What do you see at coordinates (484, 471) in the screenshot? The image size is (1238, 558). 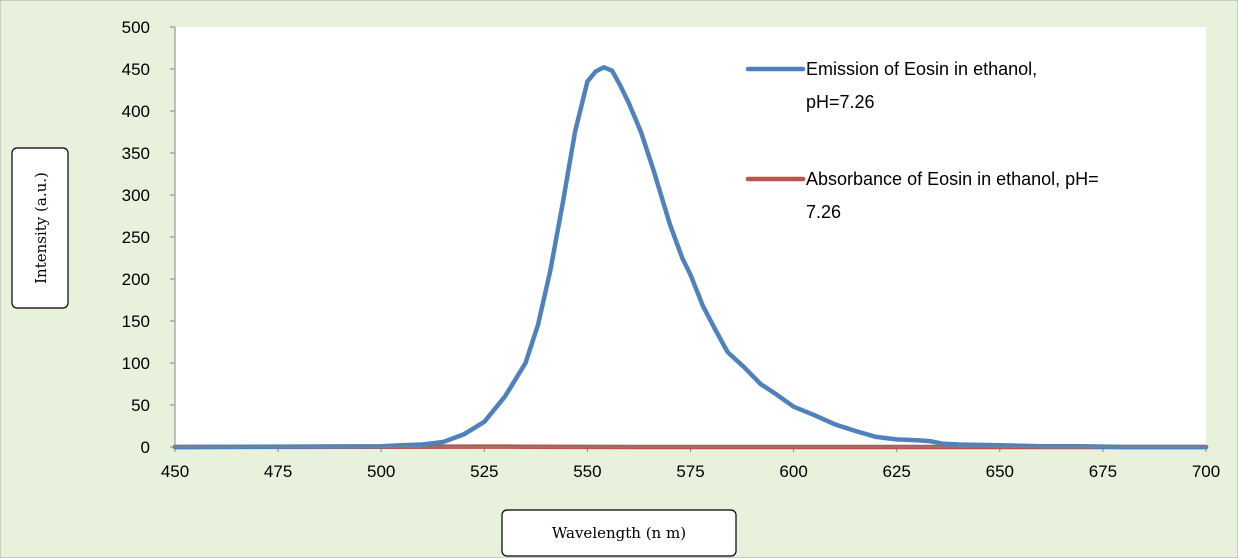 I see `x-tick-label: 525` at bounding box center [484, 471].